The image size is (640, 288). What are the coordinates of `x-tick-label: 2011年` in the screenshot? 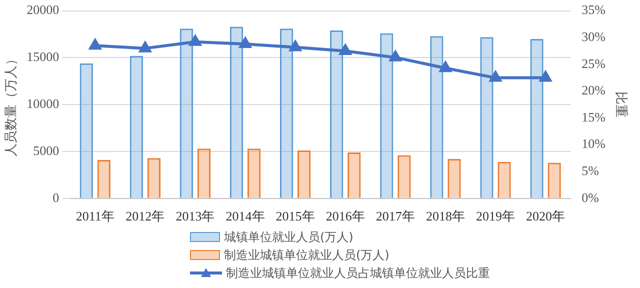 It's located at (95, 216).